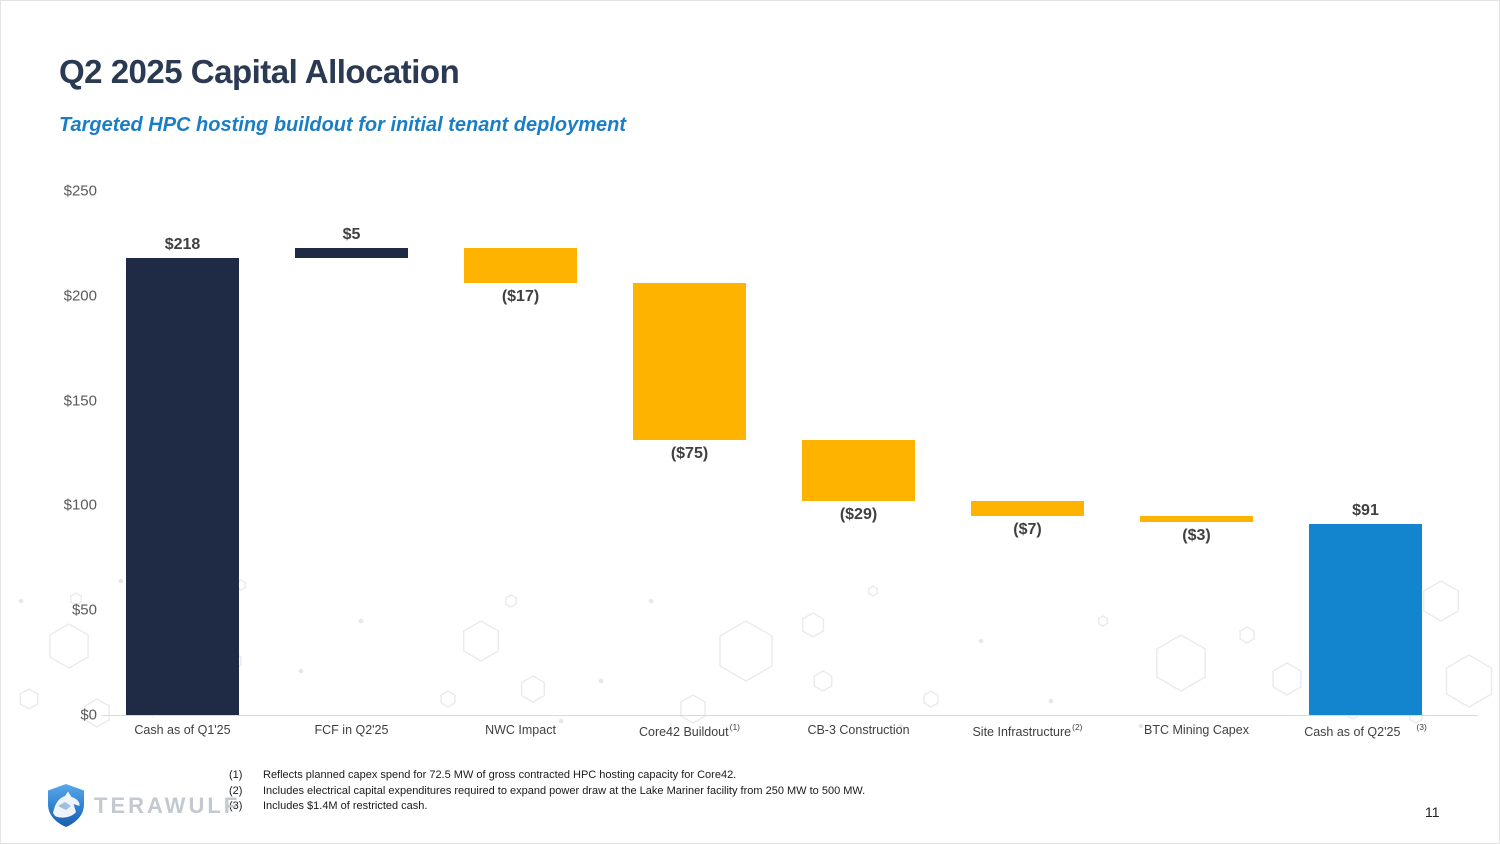 The width and height of the screenshot is (1500, 844). What do you see at coordinates (520, 297) in the screenshot?
I see `bar-value-label: ($17)` at bounding box center [520, 297].